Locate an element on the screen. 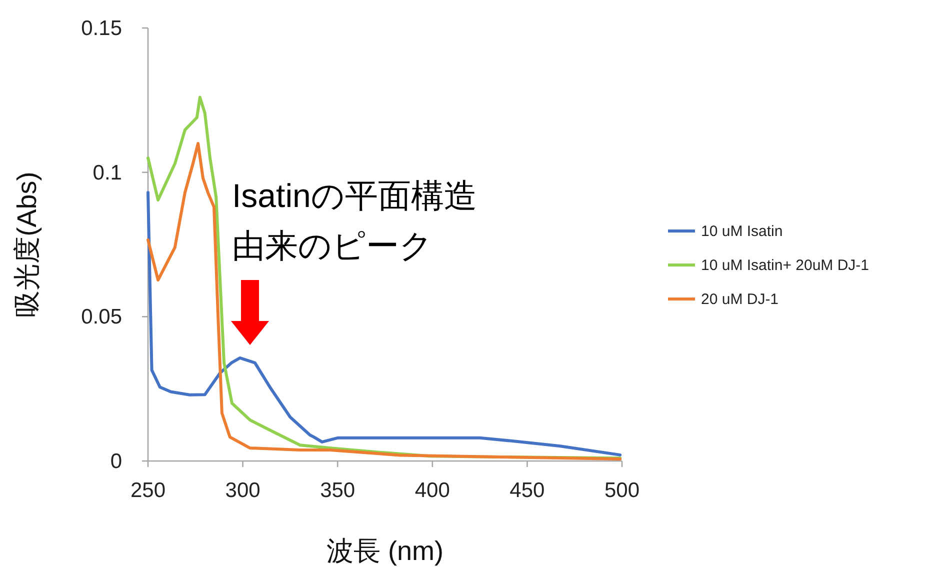 The width and height of the screenshot is (930, 567). y-axis-title: 吸光度(Abs) is located at coordinates (27, 245).